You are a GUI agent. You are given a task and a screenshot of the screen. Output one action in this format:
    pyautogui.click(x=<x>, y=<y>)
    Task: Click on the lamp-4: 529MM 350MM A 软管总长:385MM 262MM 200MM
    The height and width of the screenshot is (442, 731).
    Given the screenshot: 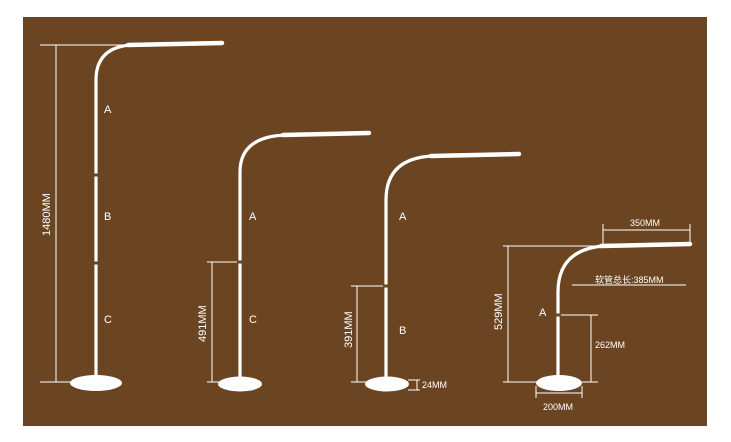 What is the action you would take?
    pyautogui.click(x=593, y=315)
    